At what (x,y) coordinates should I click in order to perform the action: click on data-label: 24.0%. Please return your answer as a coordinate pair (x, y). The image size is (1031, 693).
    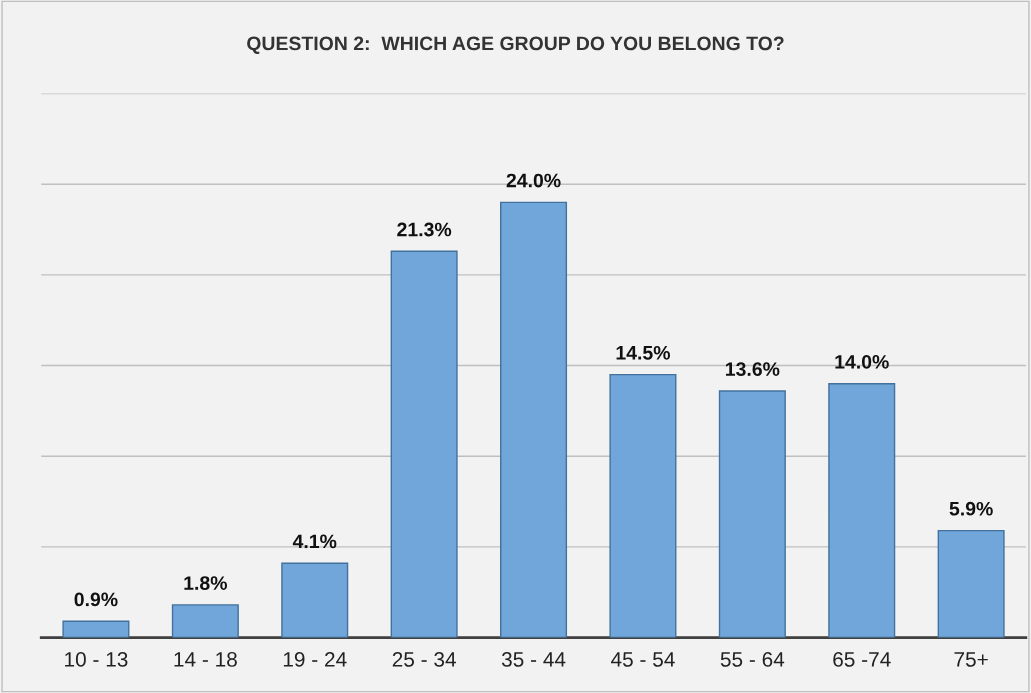
    Looking at the image, I should click on (533, 180).